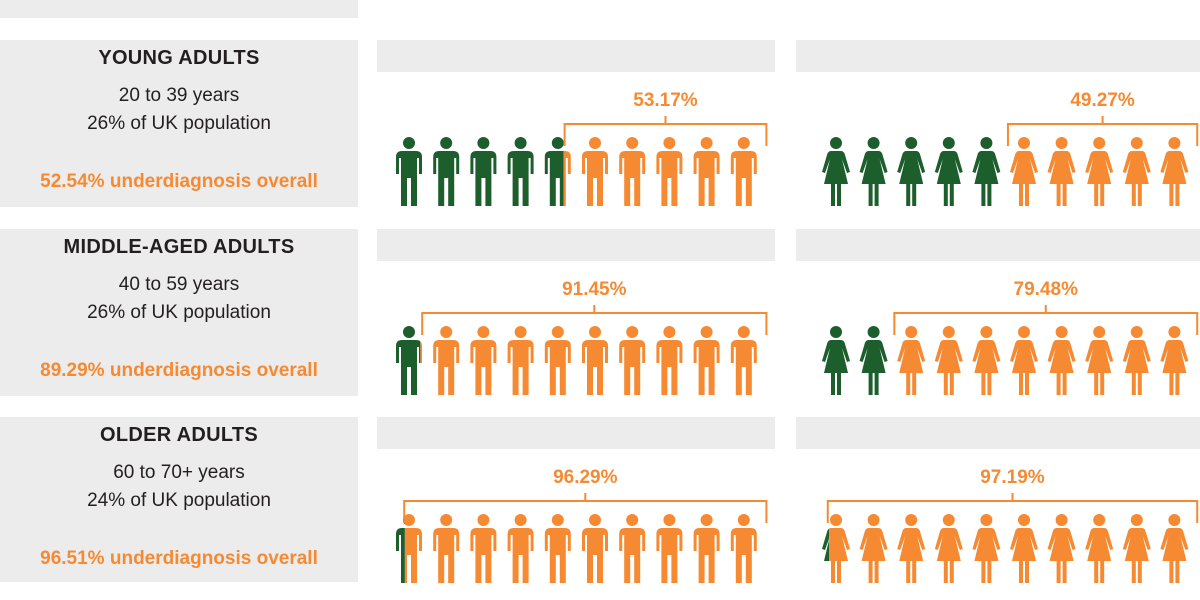 This screenshot has height=600, width=1200. Describe the element at coordinates (585, 508) in the screenshot. I see `male-chart-3-bracket` at that location.